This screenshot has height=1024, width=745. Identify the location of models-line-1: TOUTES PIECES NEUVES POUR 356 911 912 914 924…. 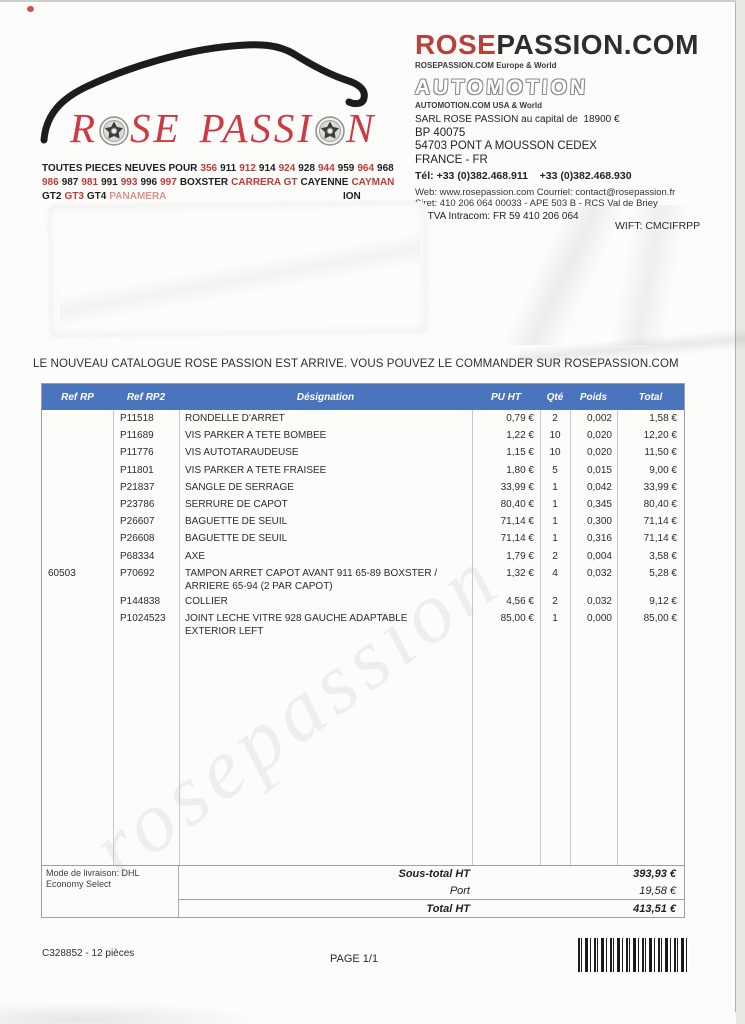
(218, 168).